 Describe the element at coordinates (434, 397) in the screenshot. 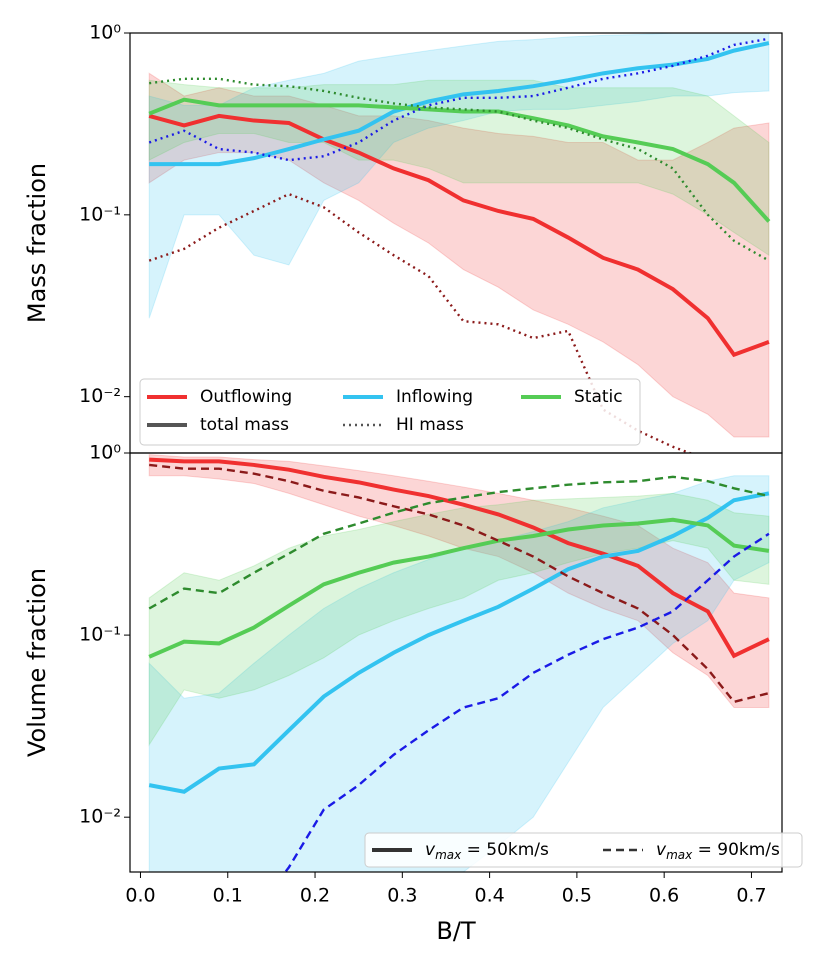

I see `legend-label: Inflowing` at that location.